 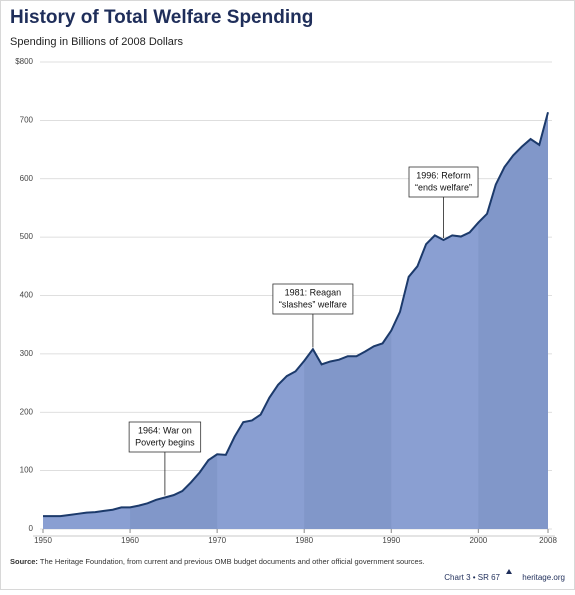 What do you see at coordinates (443, 187) in the screenshot?
I see `annotation-text: “ends welfare”` at bounding box center [443, 187].